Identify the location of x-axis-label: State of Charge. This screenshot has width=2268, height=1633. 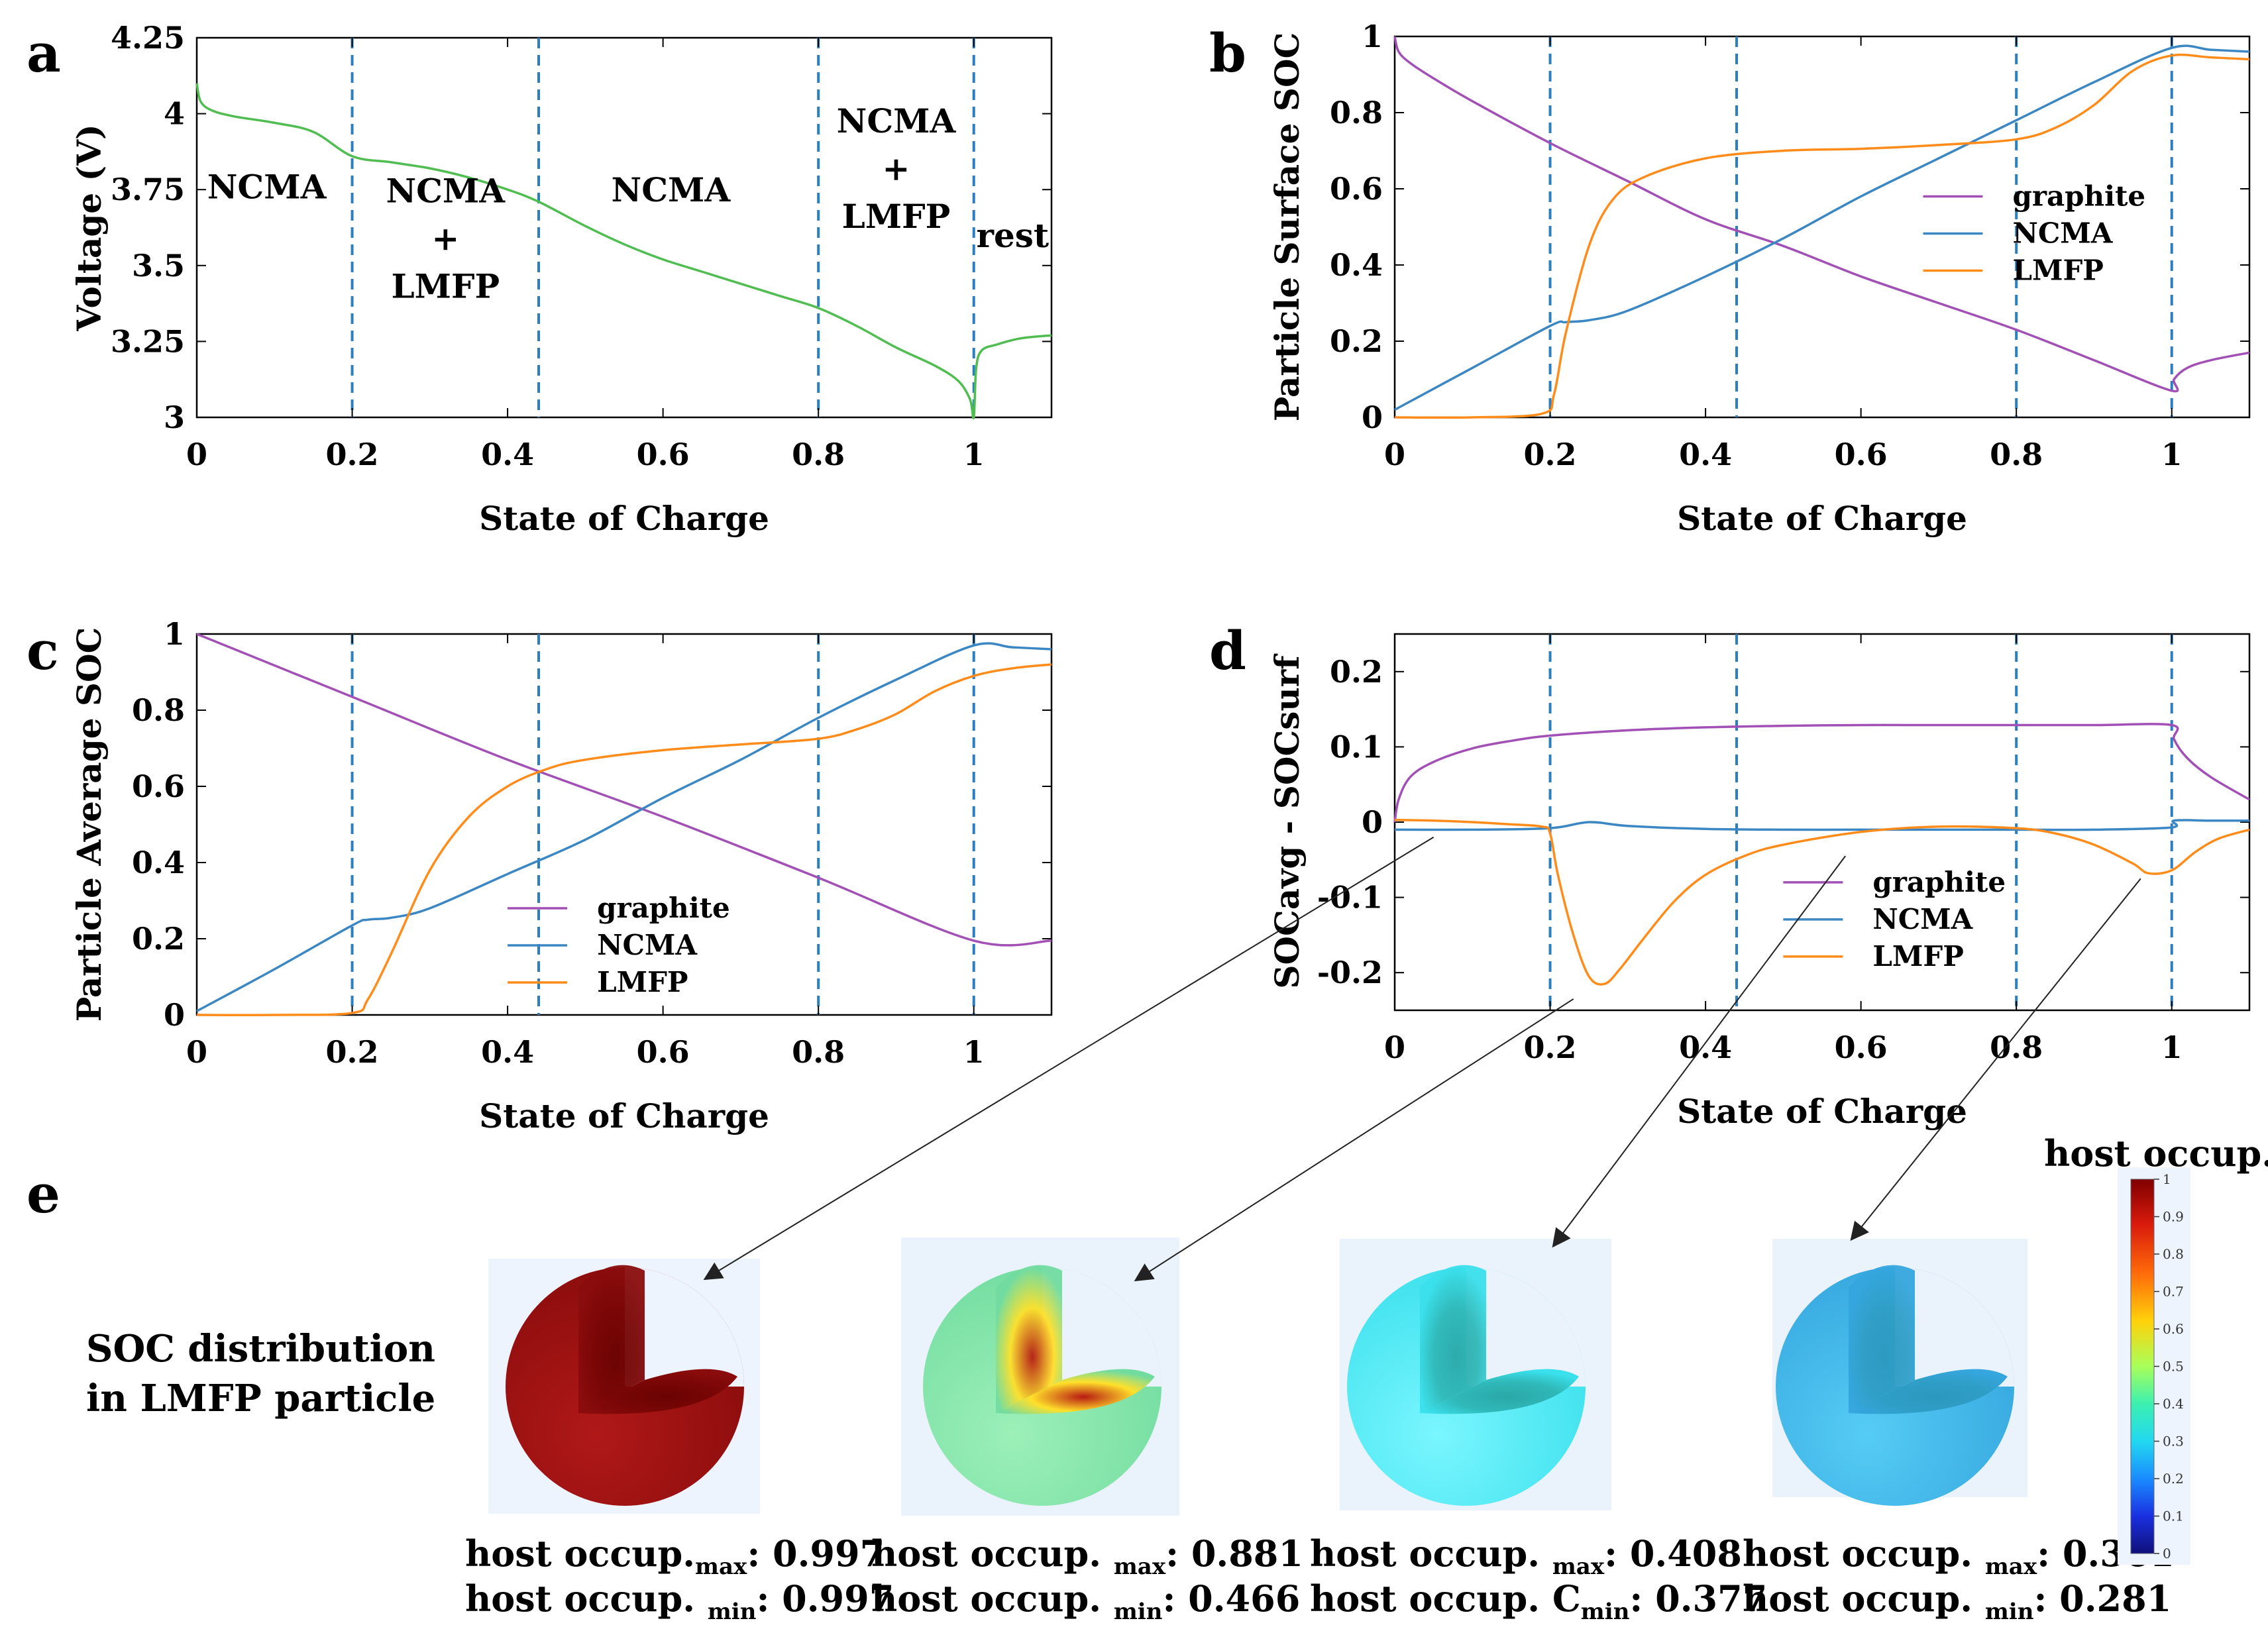
(624, 518).